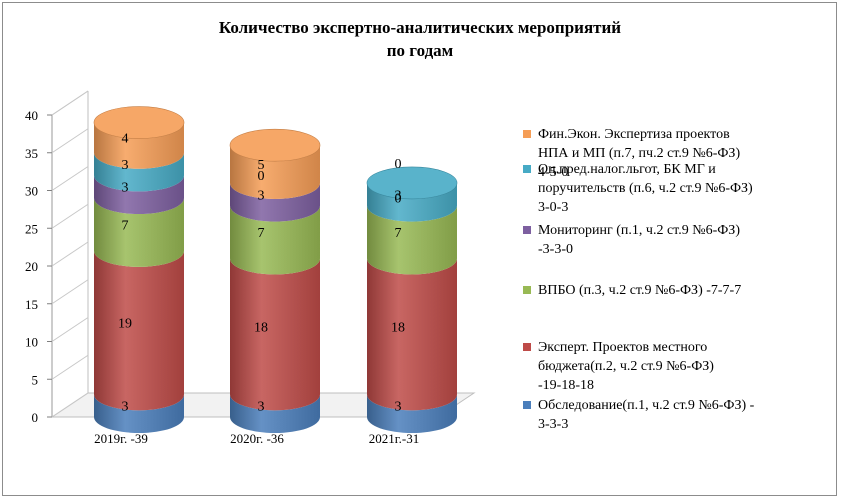 The height and width of the screenshot is (501, 841). I want to click on y-tick-label: 15, so click(31, 304).